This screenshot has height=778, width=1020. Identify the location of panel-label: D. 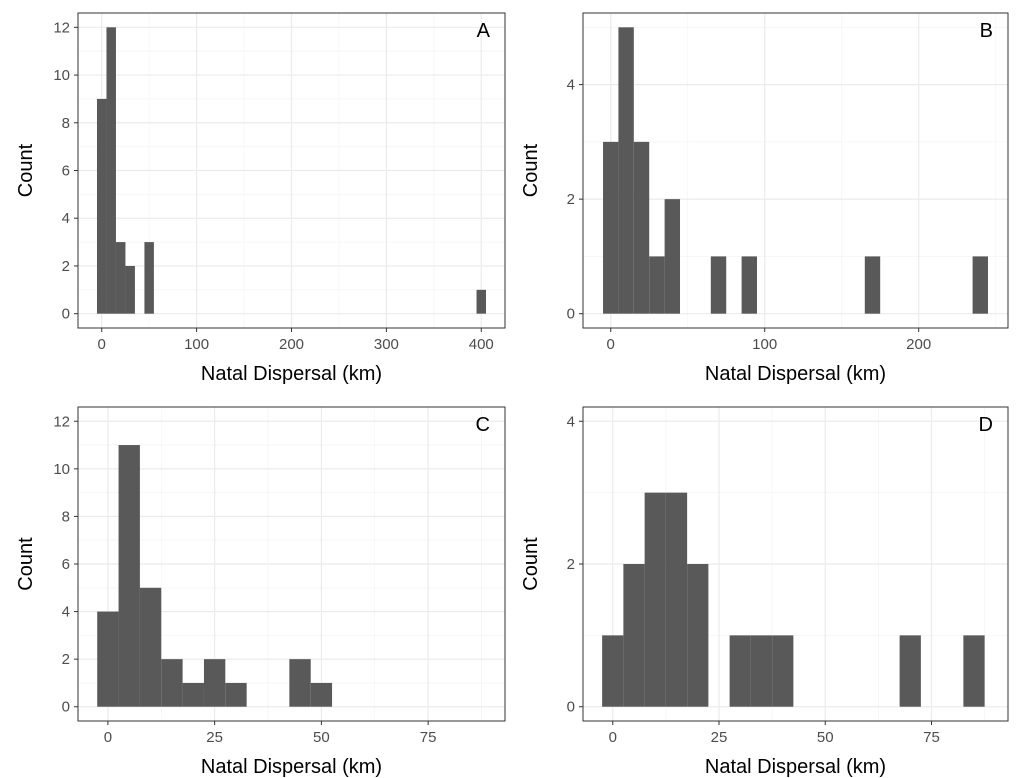
(986, 425).